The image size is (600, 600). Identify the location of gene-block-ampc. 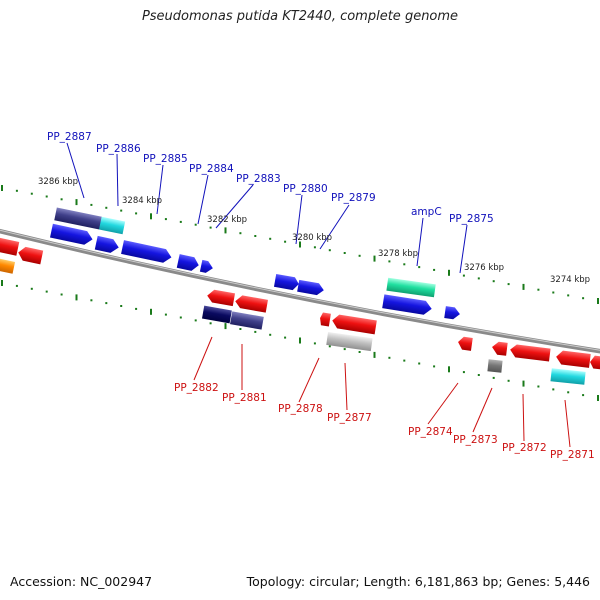
(411, 287).